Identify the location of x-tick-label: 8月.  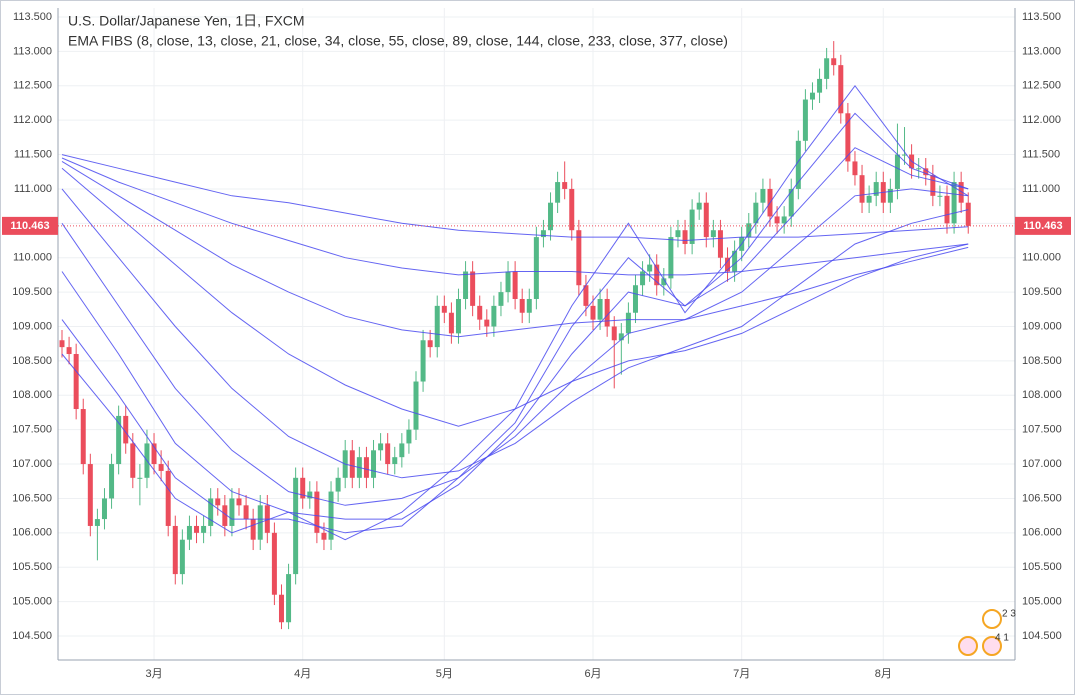
(883, 674).